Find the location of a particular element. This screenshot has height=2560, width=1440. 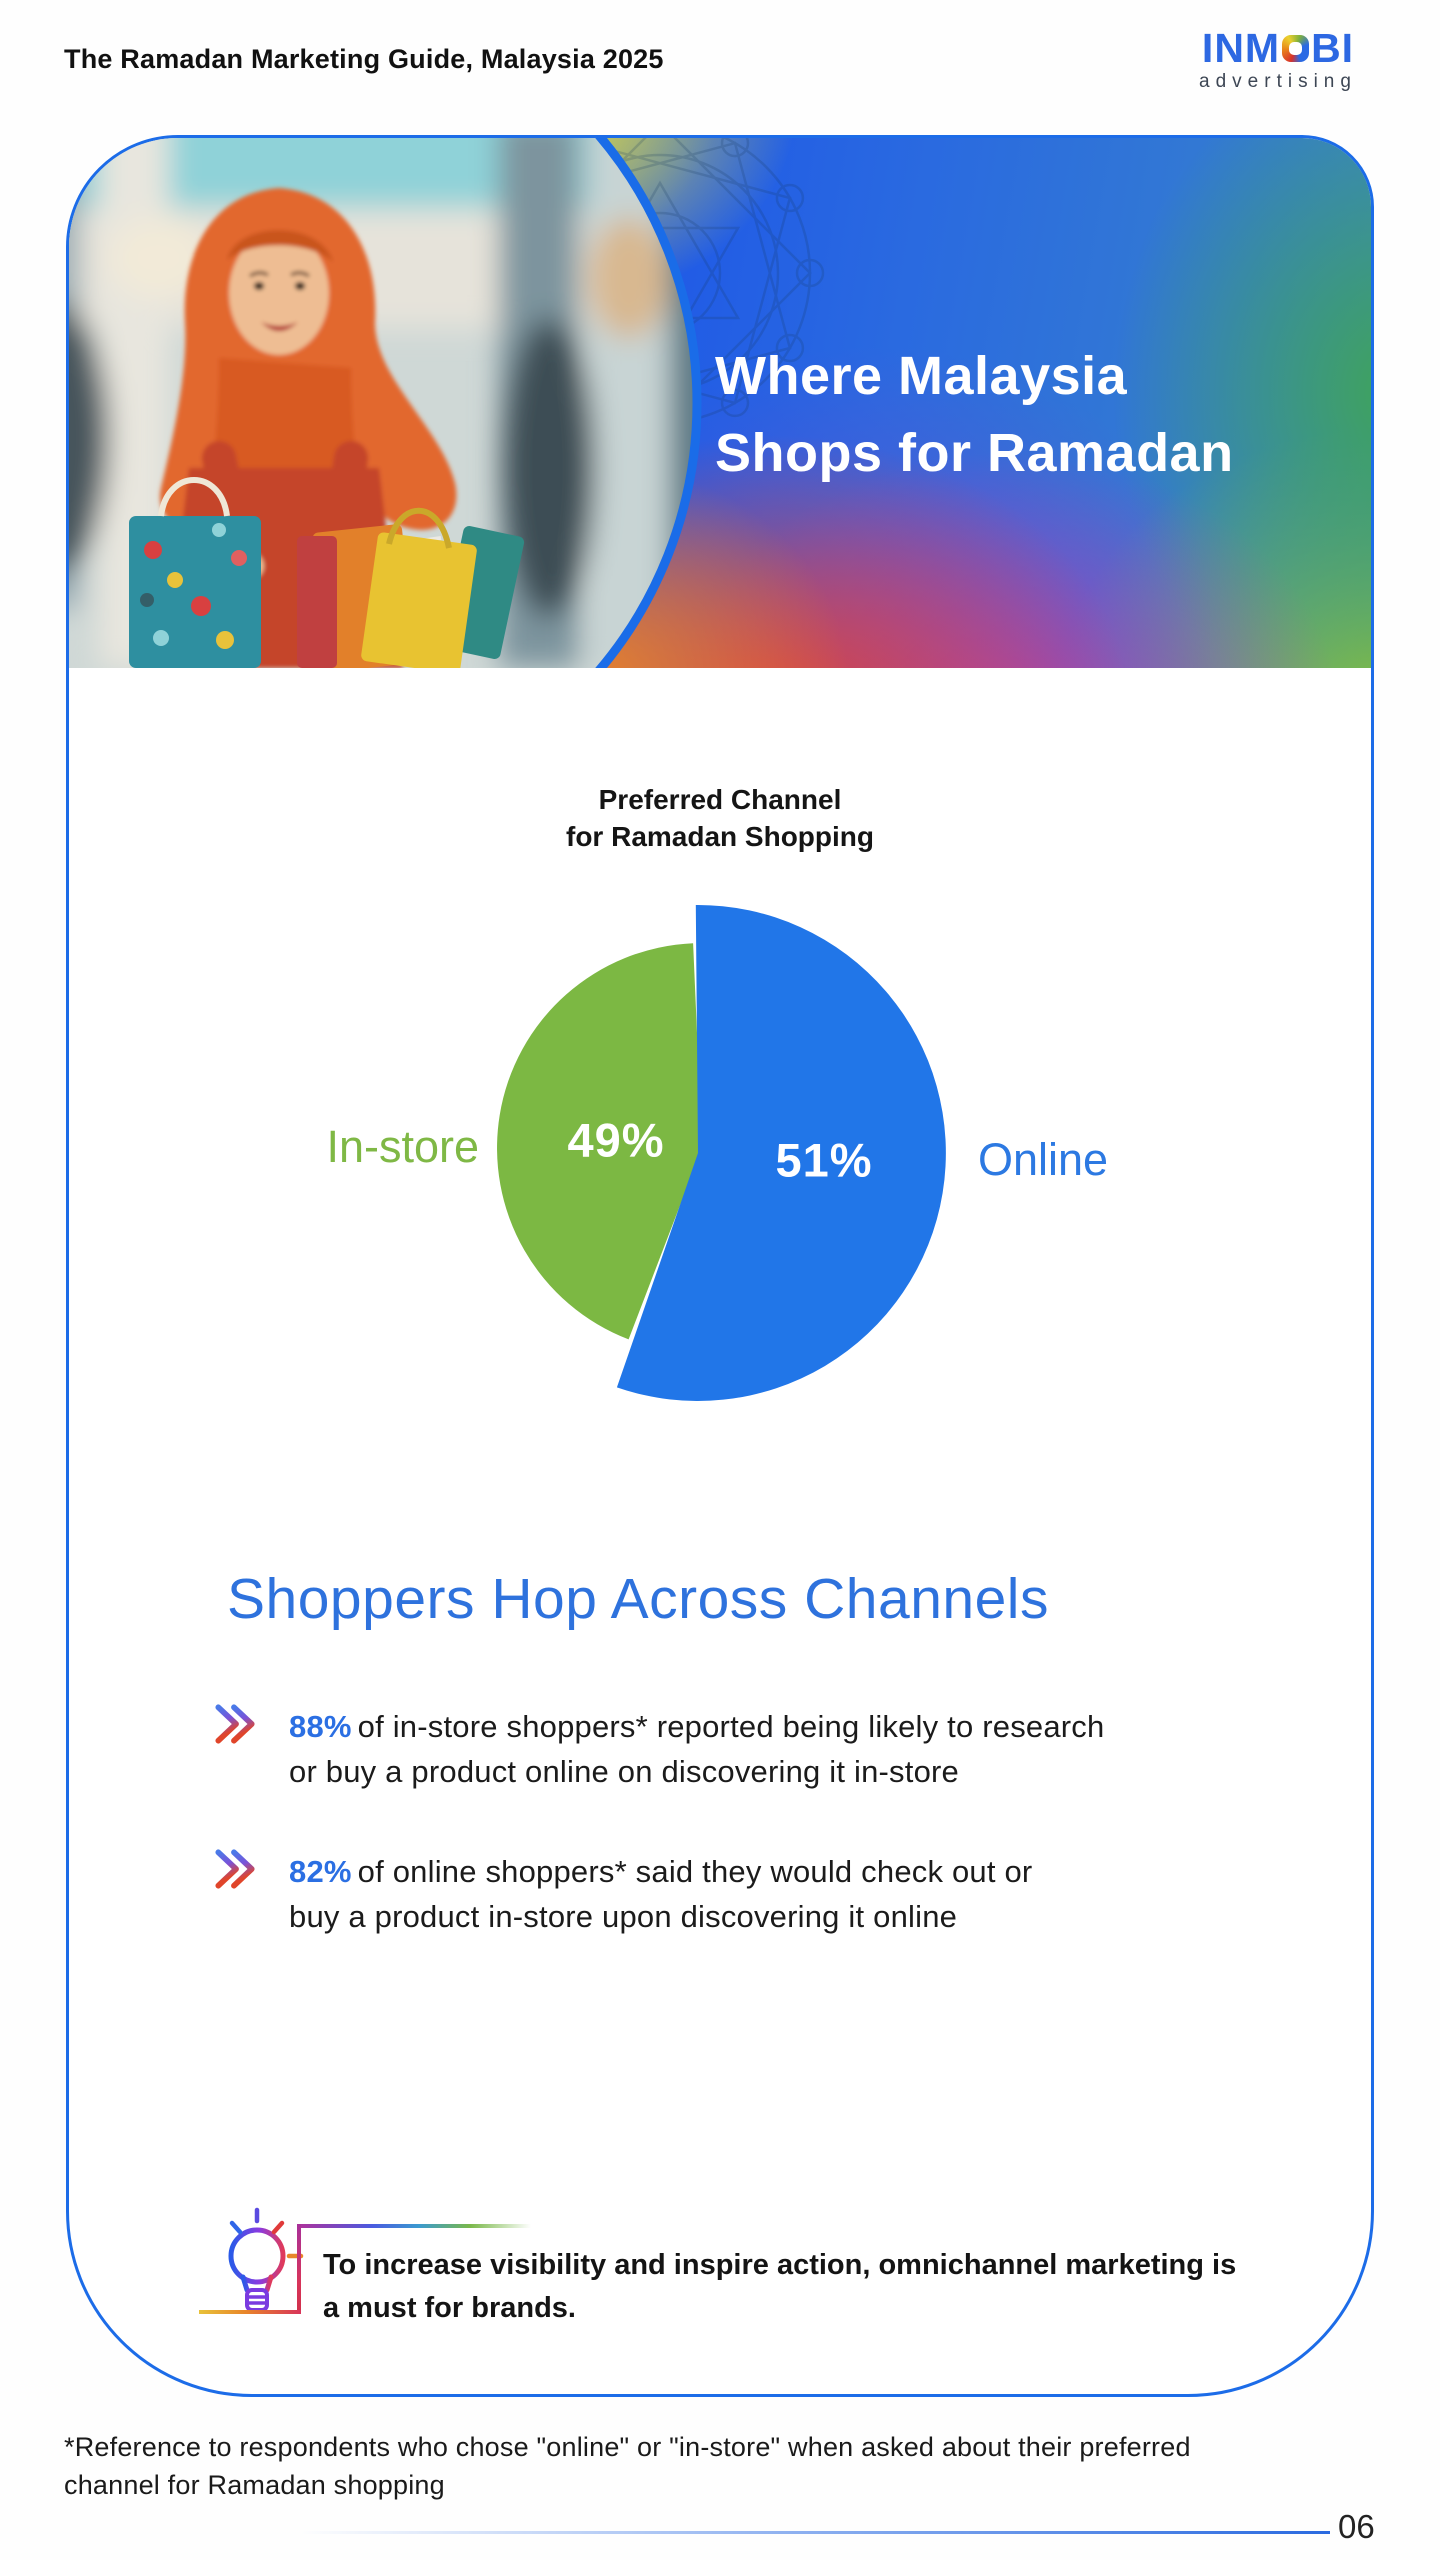

pie-value-online: 51% is located at coordinates (824, 1160).